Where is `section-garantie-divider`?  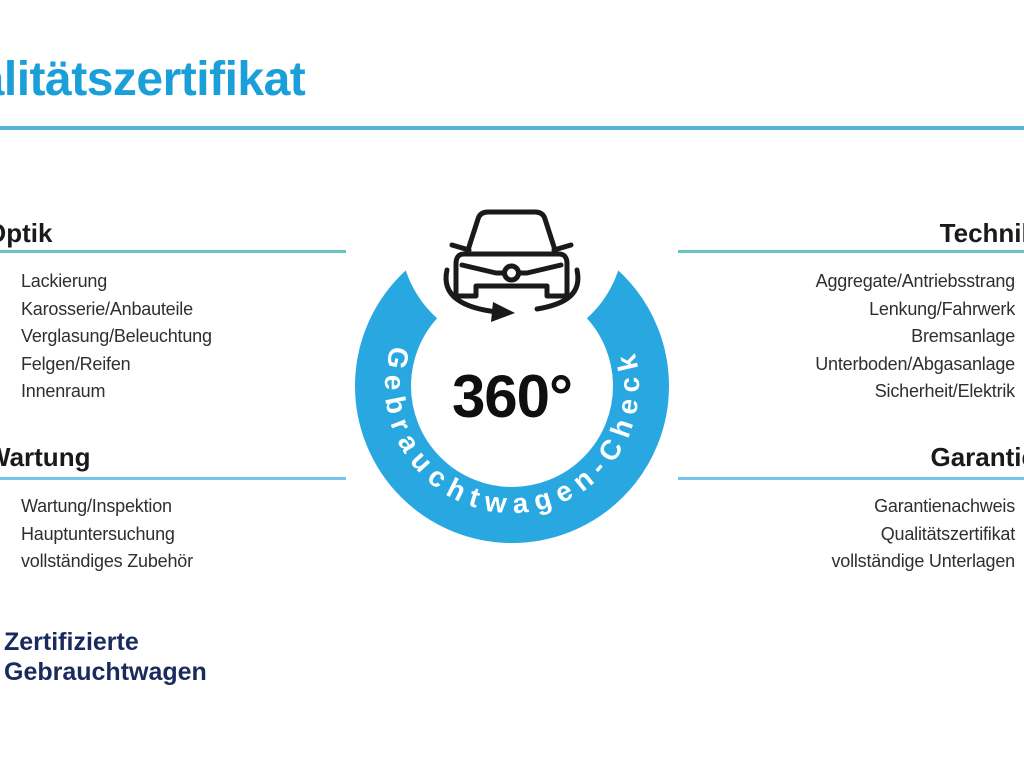
section-garantie-divider is located at coordinates (851, 478).